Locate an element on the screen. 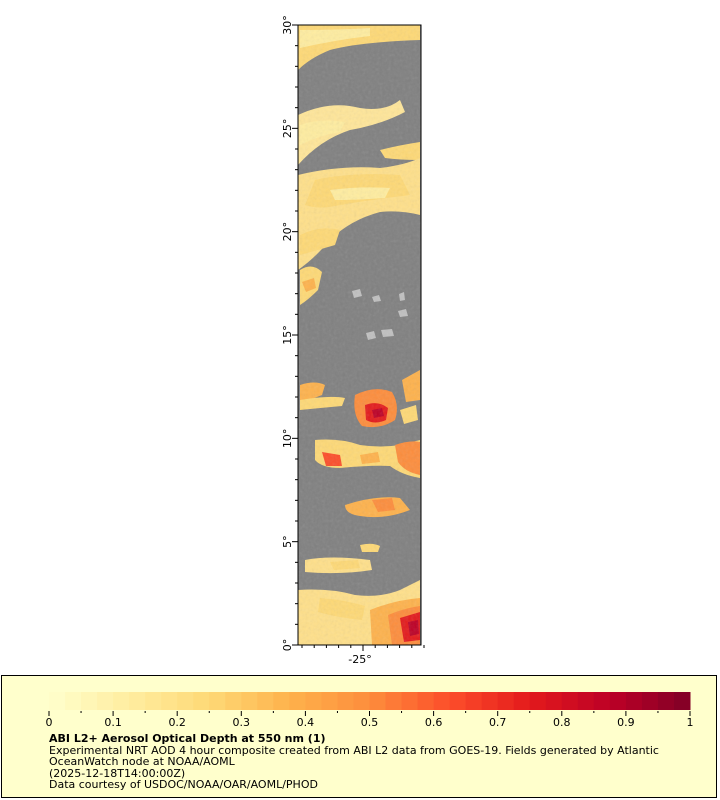 This screenshot has width=720, height=800. colorbar-tick-label: 0.3 is located at coordinates (242, 722).